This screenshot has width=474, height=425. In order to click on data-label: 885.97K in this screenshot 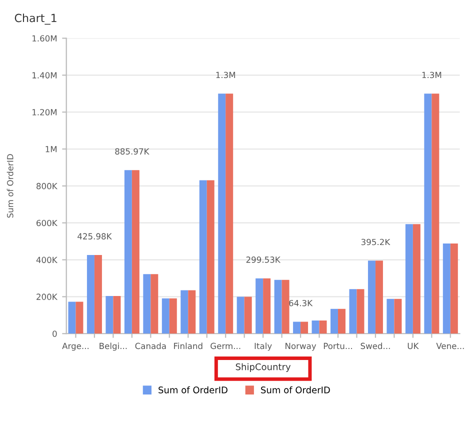, I will do `click(132, 151)`.